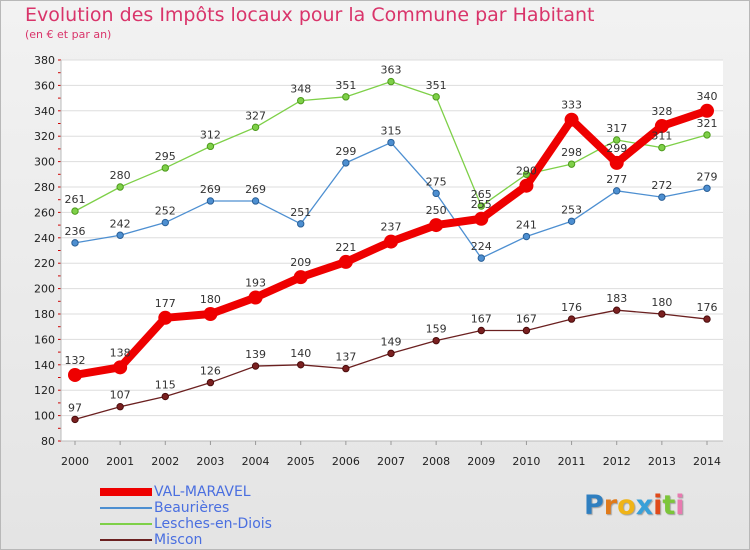 The height and width of the screenshot is (550, 750). What do you see at coordinates (391, 341) in the screenshot?
I see `data-label: 149` at bounding box center [391, 341].